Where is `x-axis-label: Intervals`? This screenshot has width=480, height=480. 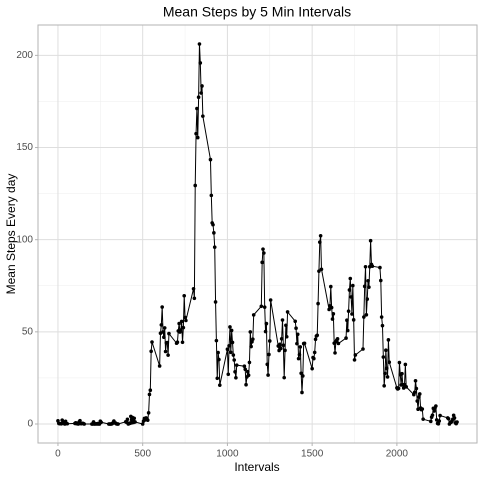 x-axis-label: Intervals is located at coordinates (256, 467).